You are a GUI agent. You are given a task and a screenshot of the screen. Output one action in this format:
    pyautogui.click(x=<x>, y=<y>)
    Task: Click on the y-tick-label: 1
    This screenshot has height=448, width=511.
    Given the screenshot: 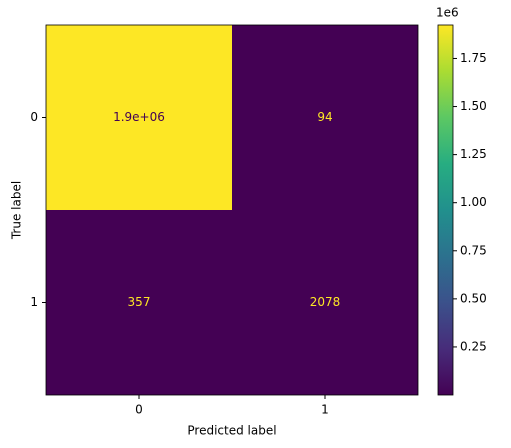 What is the action you would take?
    pyautogui.click(x=34, y=302)
    